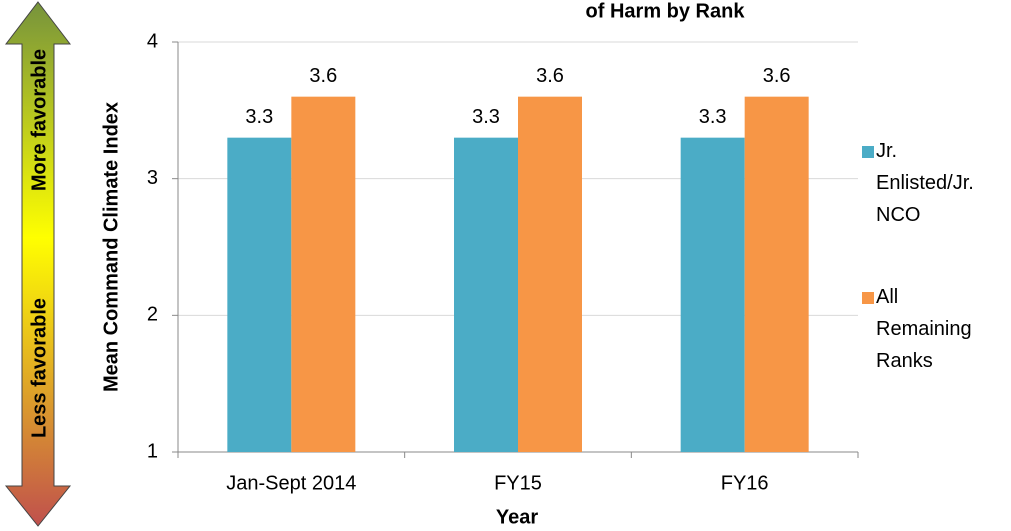 Image resolution: width=1011 pixels, height=531 pixels. Describe the element at coordinates (518, 483) in the screenshot. I see `x-tick-label: FY15` at that location.